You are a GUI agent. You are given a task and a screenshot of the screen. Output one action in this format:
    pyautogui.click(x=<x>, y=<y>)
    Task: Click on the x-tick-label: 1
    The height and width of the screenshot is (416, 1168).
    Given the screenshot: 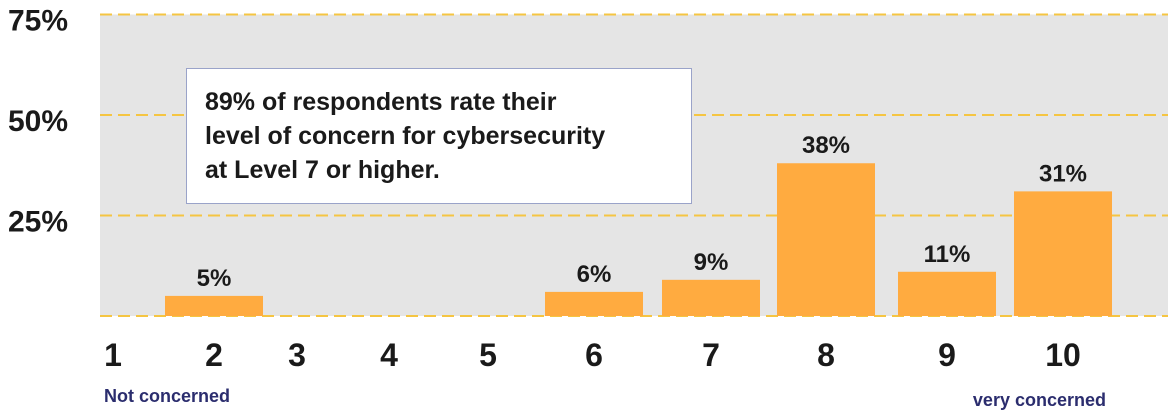 What is the action you would take?
    pyautogui.click(x=113, y=355)
    